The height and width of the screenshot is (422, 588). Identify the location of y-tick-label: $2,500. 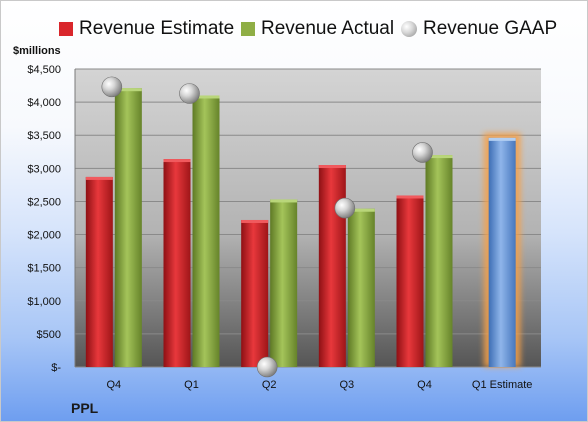
(44, 202).